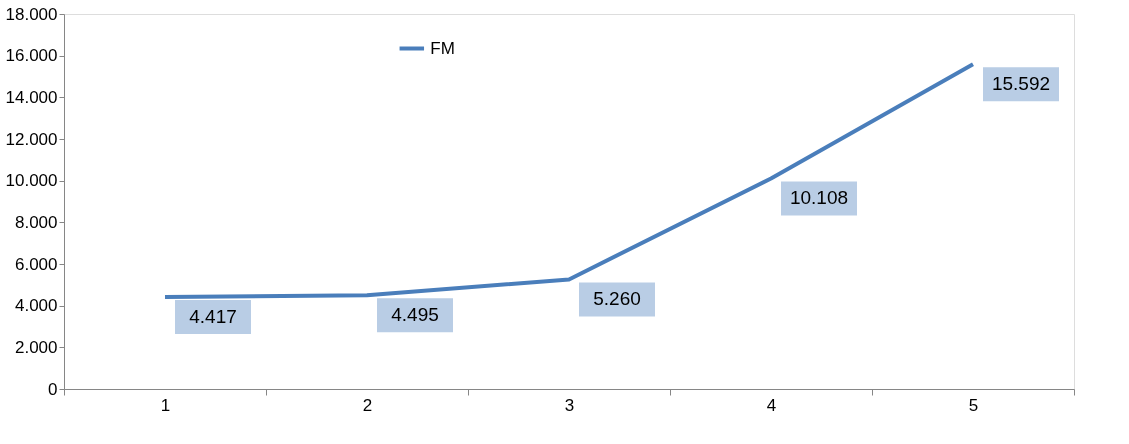  I want to click on x-tick-label: 5, so click(973, 405).